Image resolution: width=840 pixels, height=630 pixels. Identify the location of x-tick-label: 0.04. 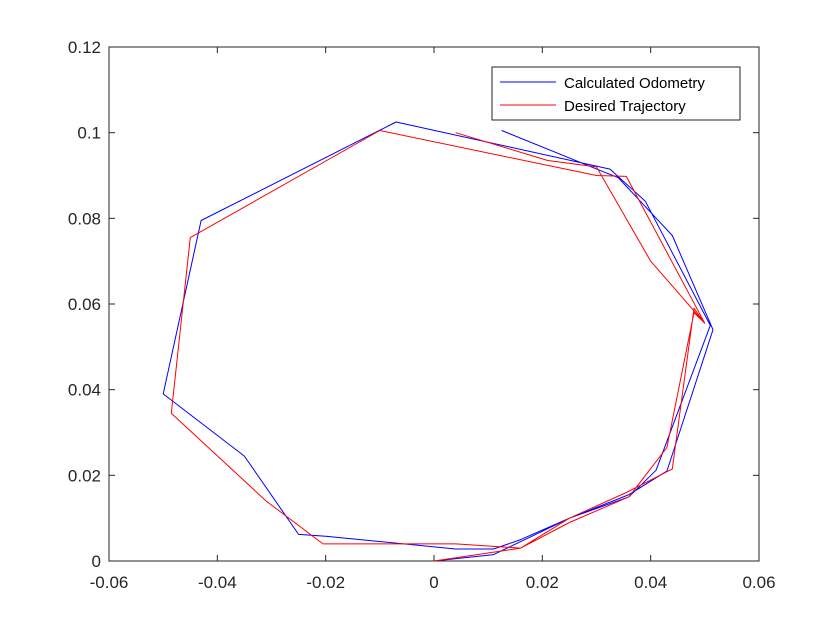
(650, 582).